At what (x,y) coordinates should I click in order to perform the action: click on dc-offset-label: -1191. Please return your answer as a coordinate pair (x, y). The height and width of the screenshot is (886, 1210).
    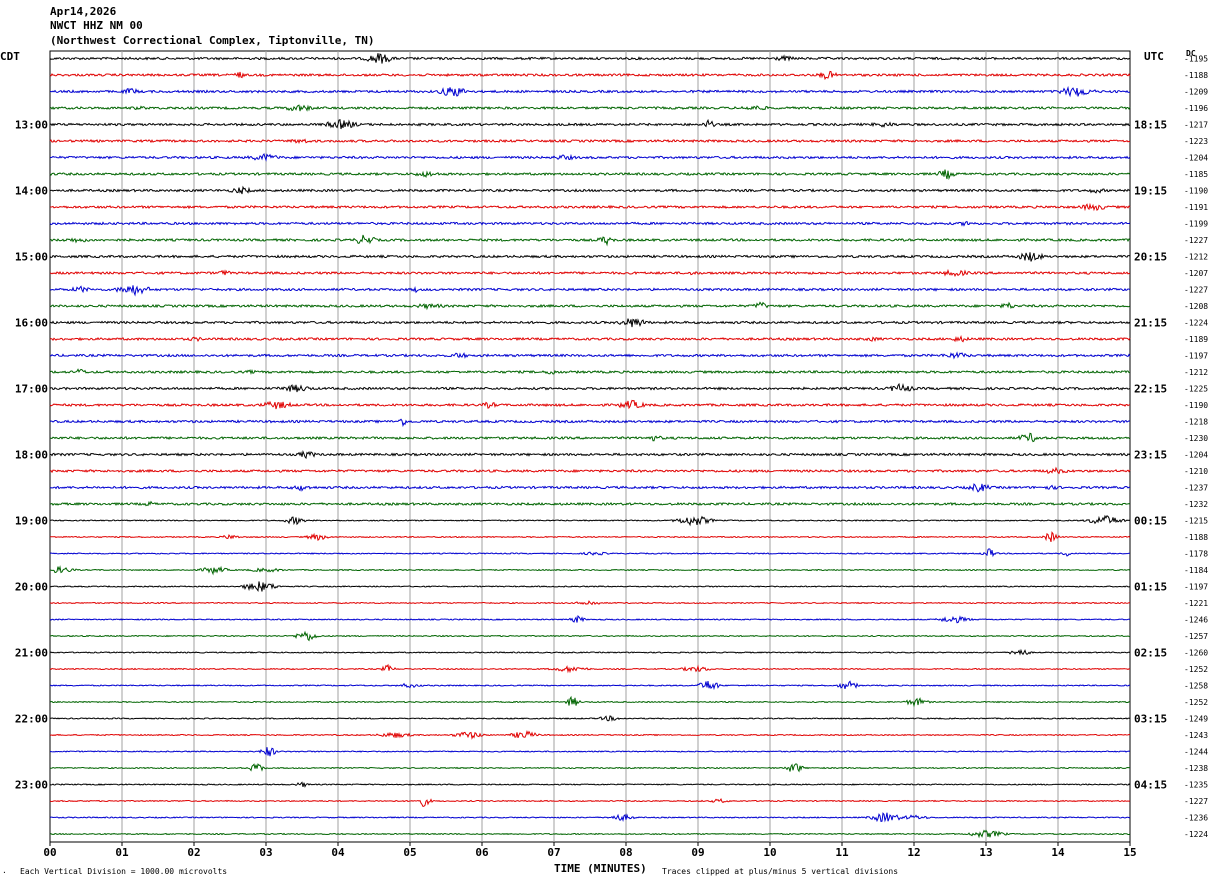
    Looking at the image, I should click on (1196, 207).